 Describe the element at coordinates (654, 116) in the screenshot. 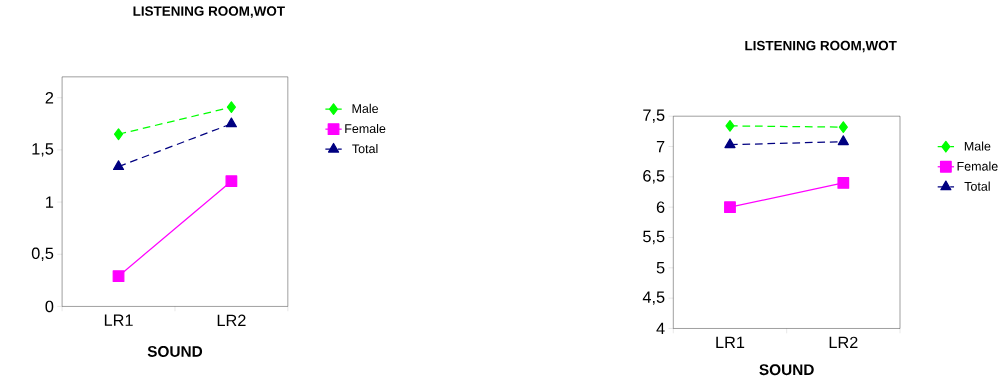

I see `y-tick-label: 7,5` at that location.